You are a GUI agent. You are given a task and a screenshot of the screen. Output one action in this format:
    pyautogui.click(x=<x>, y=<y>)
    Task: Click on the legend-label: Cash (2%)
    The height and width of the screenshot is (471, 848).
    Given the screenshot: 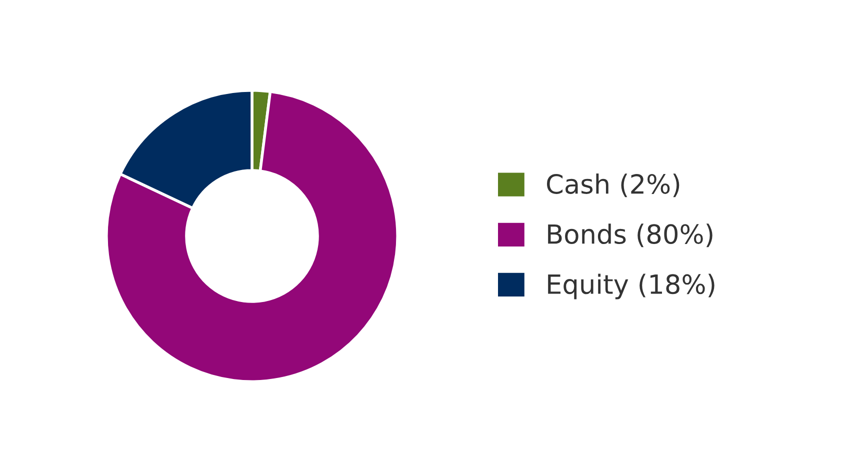 What is the action you would take?
    pyautogui.click(x=613, y=186)
    